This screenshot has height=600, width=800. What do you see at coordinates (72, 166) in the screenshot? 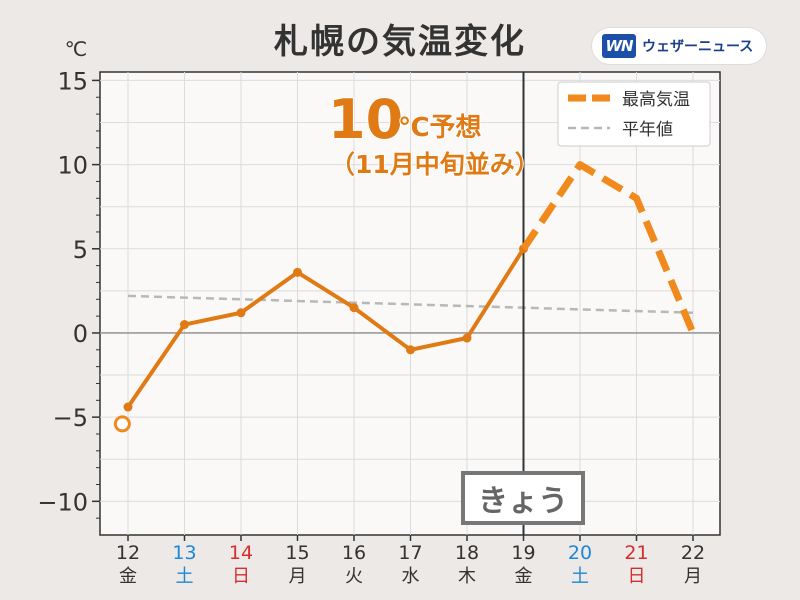
I see `y-tick-label: 10` at bounding box center [72, 166].